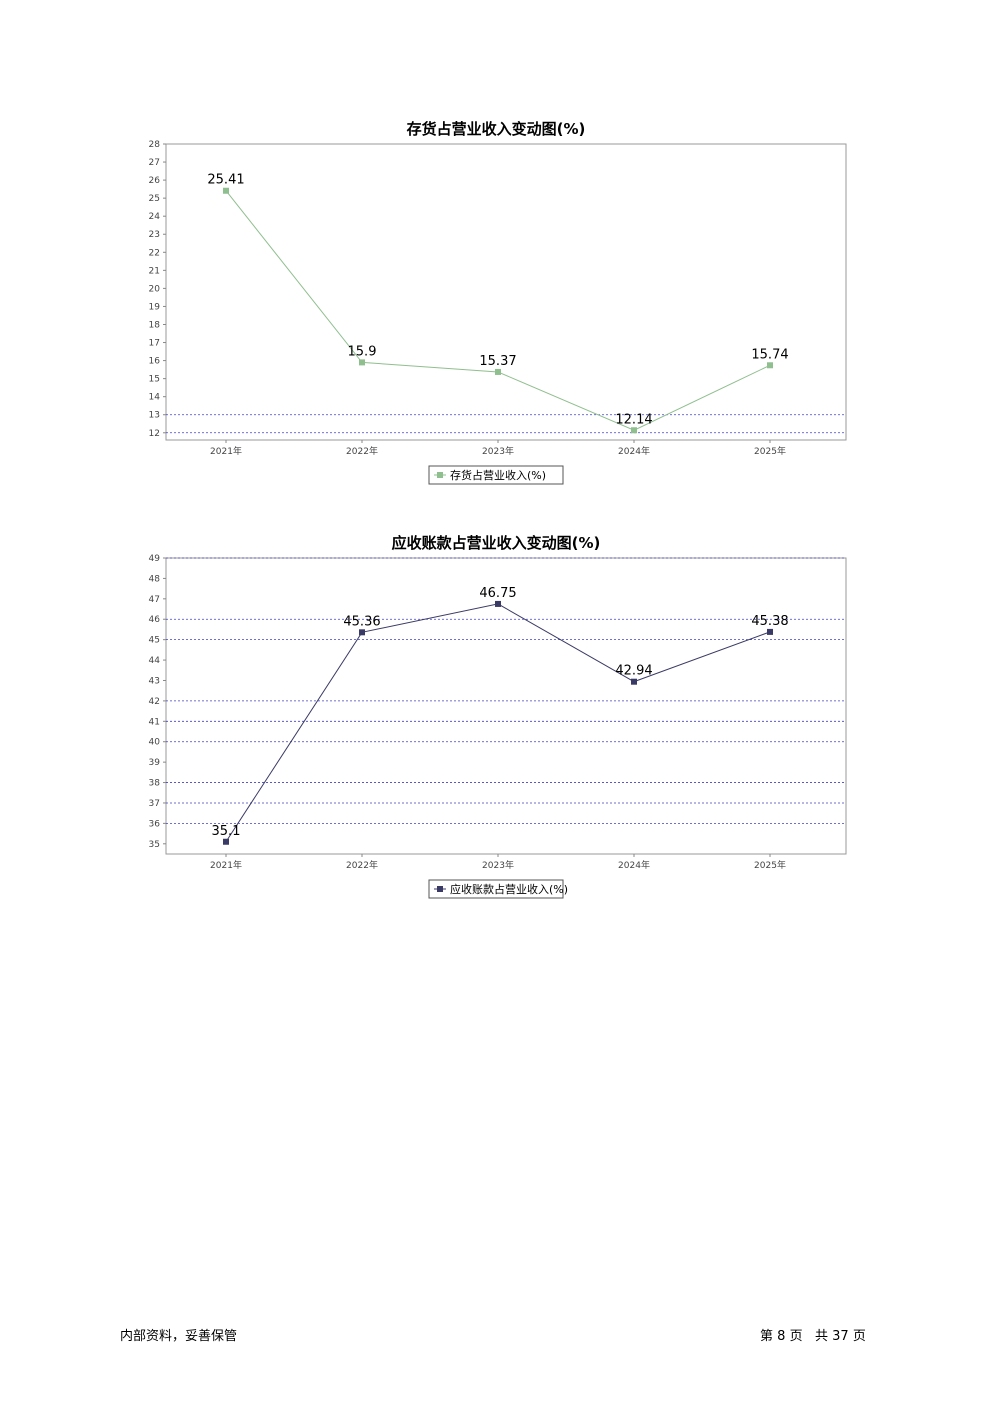  Describe the element at coordinates (226, 831) in the screenshot. I see `data-label: 35.1` at that location.